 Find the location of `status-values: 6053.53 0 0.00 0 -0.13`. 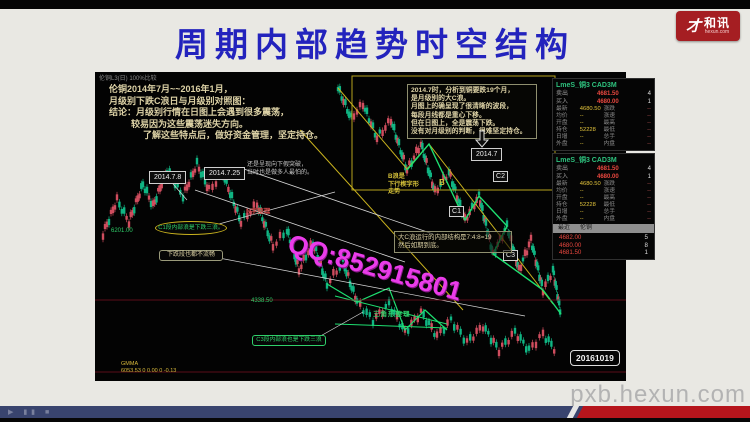

status-values: 6053.53 0 0.00 0 -0.13 is located at coordinates (149, 370).